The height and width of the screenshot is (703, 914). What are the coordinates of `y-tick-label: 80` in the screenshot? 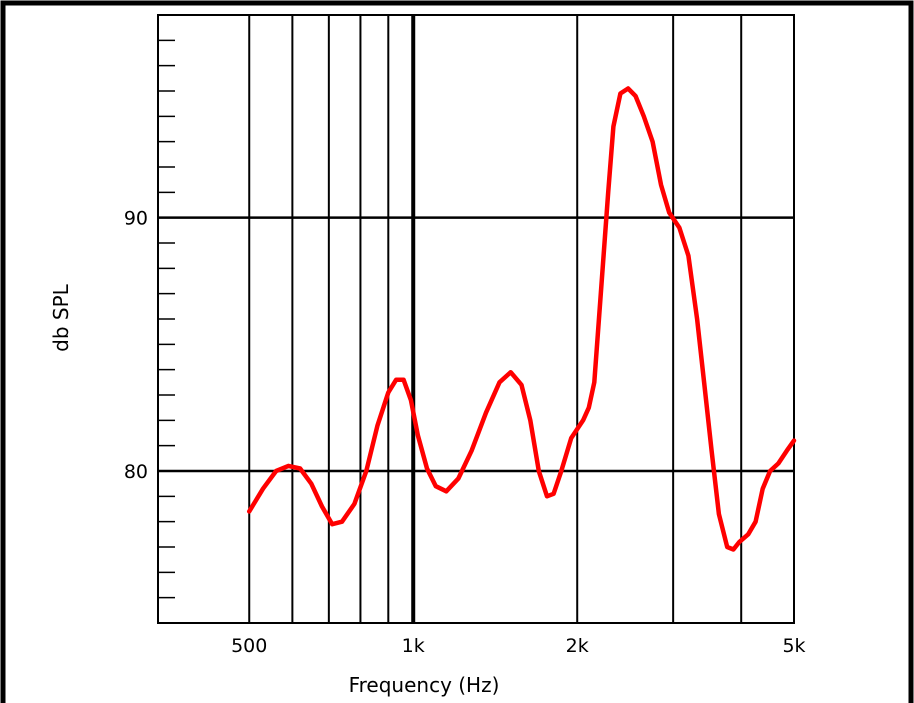 It's located at (136, 472).